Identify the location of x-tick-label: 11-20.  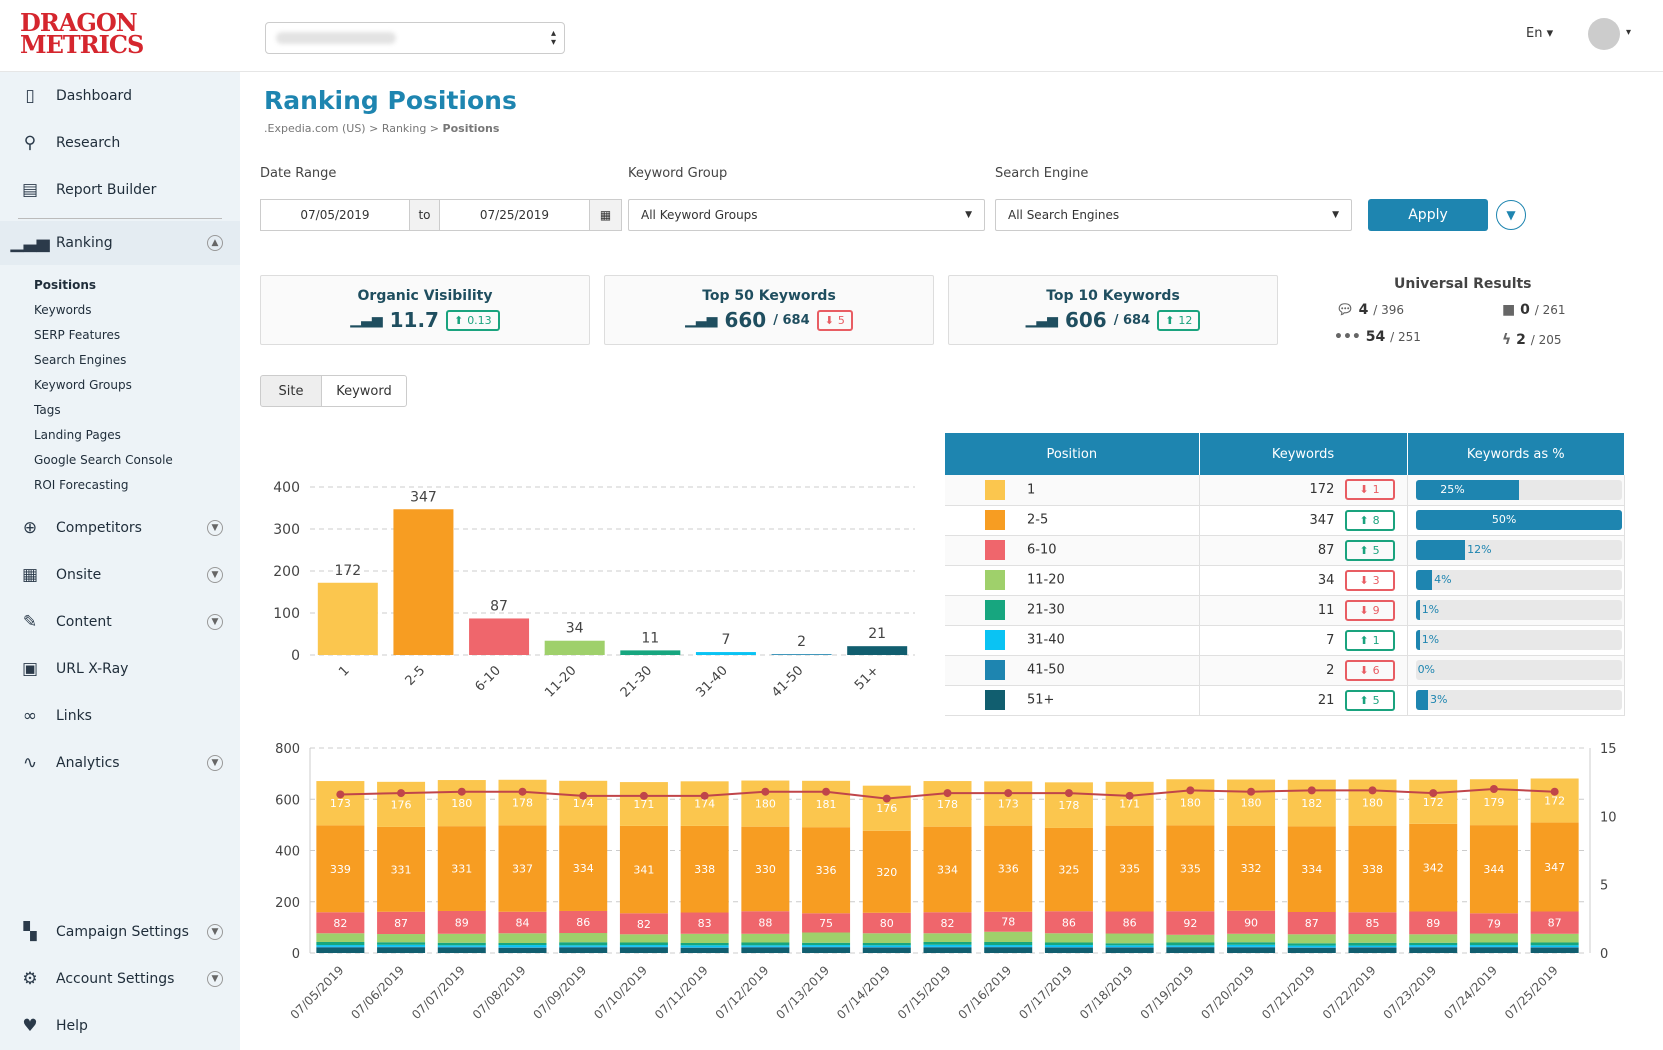
(560, 681).